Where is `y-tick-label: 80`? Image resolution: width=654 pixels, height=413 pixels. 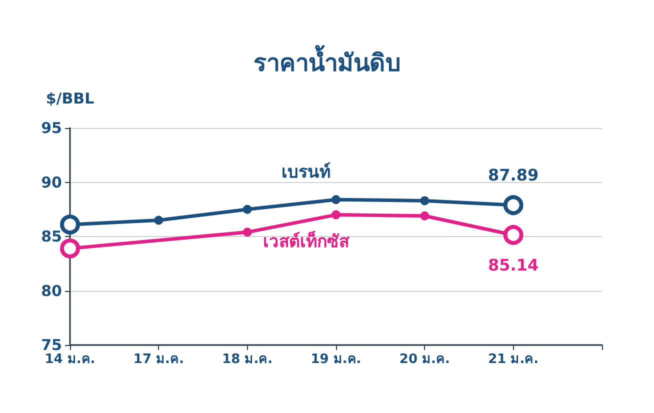 y-tick-label: 80 is located at coordinates (51, 291).